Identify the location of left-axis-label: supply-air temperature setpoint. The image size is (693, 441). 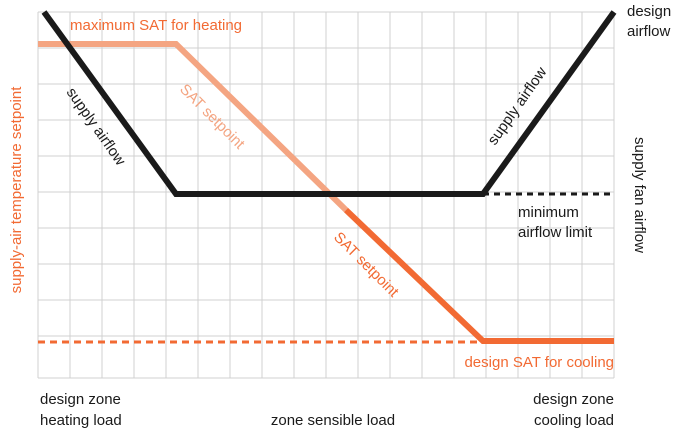
(16, 190).